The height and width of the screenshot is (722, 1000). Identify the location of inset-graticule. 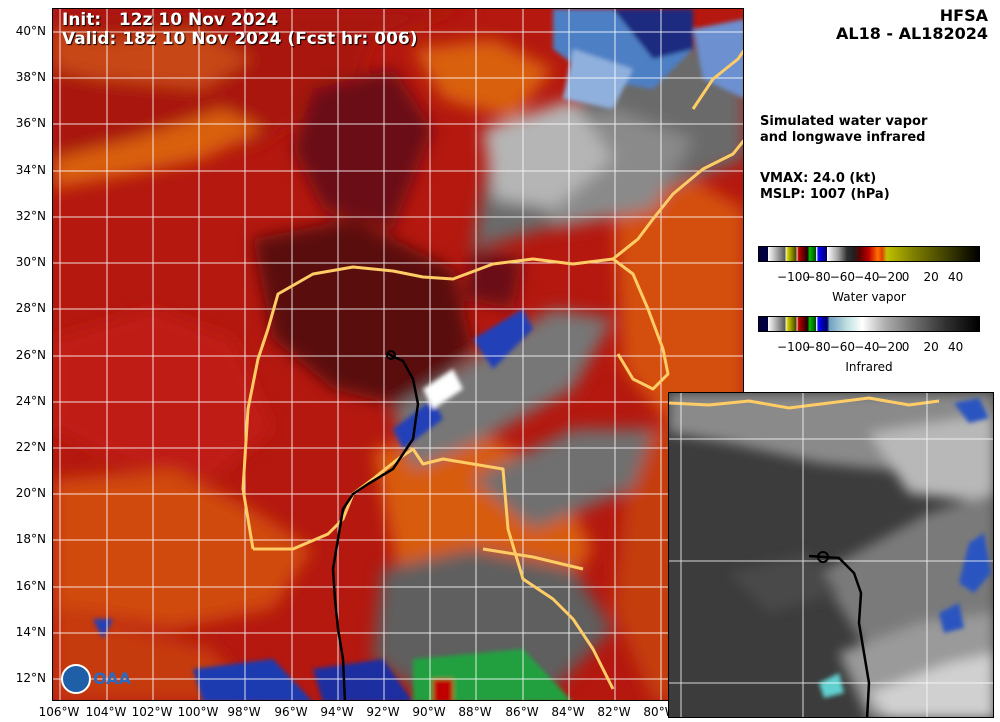
(831, 555).